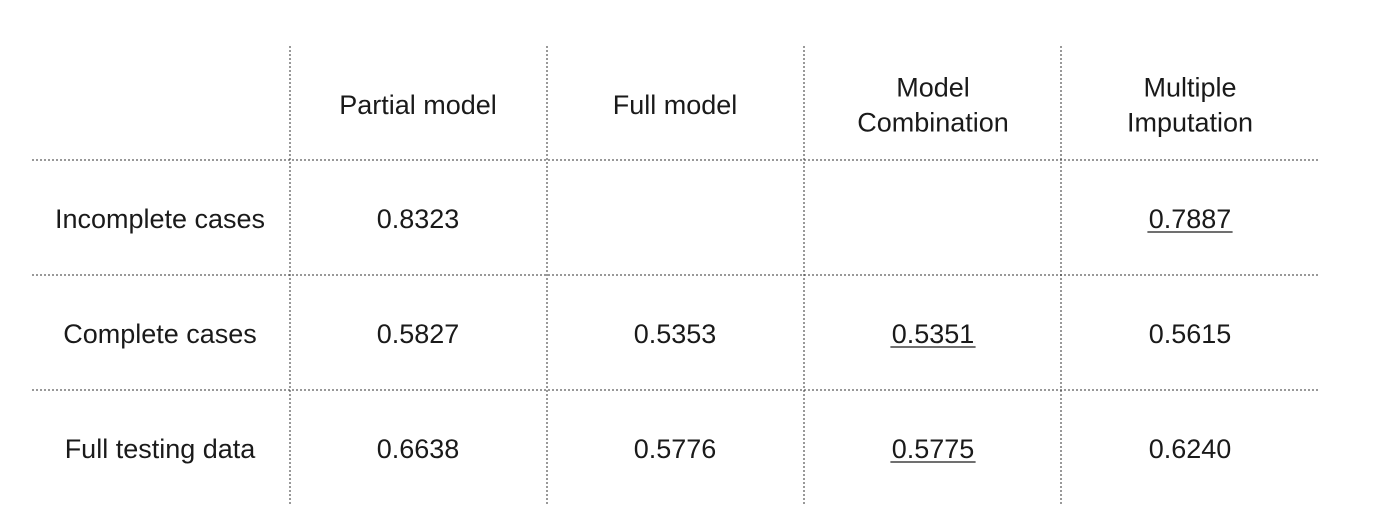 The width and height of the screenshot is (1378, 532). Describe the element at coordinates (933, 88) in the screenshot. I see `column-header-3-line-1: Model` at that location.